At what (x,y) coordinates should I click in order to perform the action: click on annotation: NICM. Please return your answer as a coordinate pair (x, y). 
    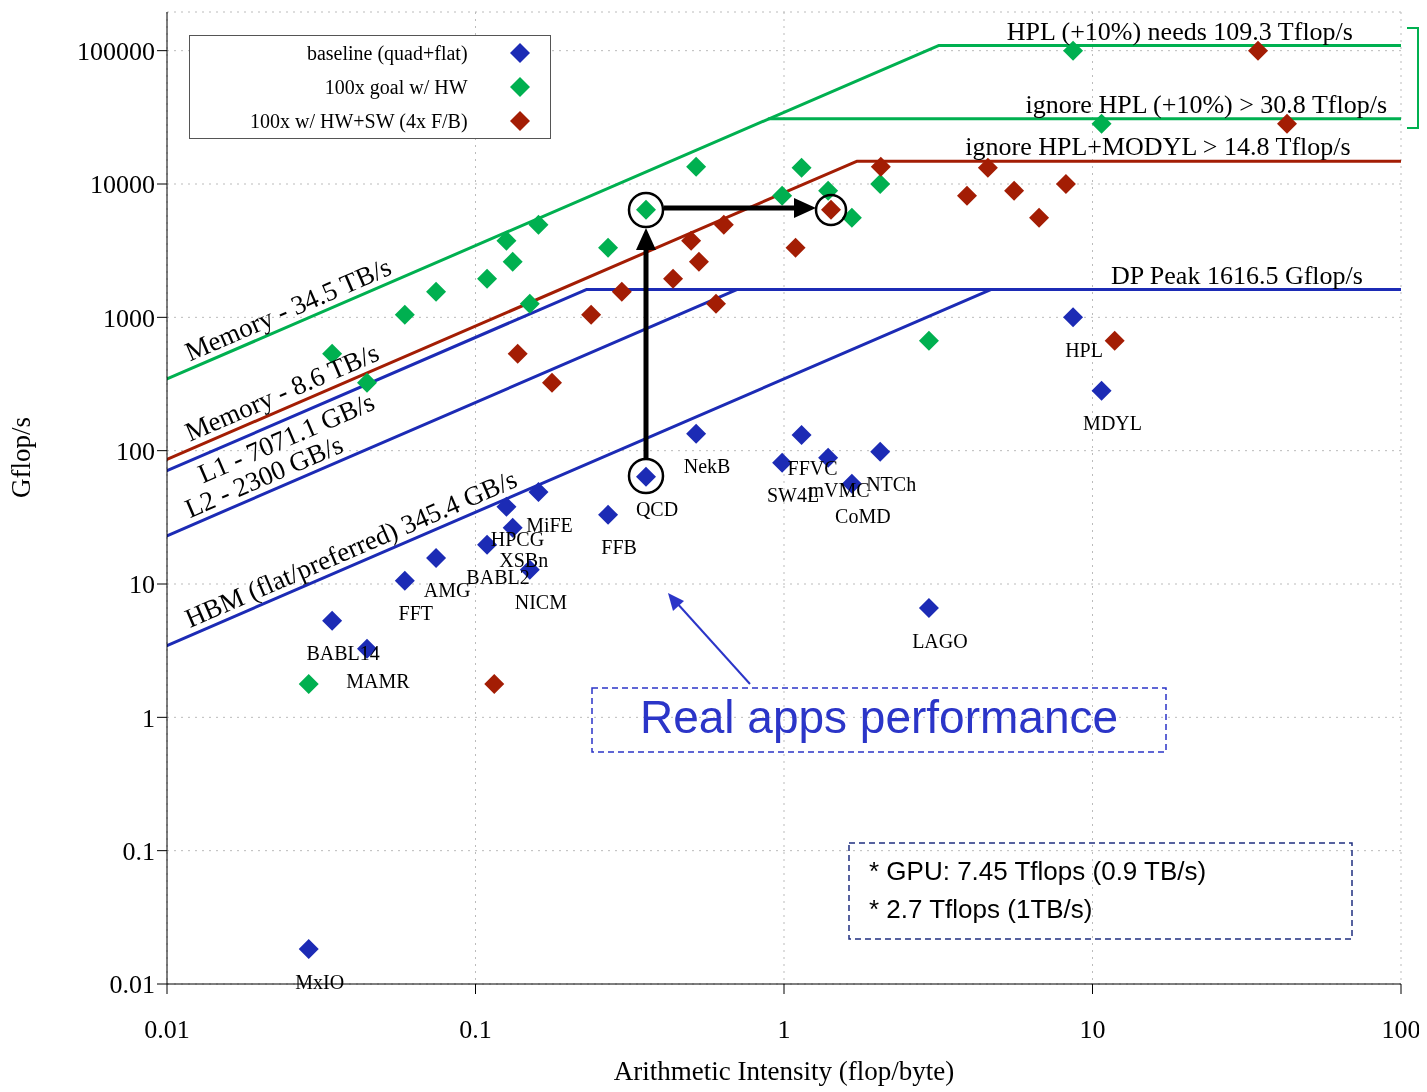
    Looking at the image, I should click on (541, 602).